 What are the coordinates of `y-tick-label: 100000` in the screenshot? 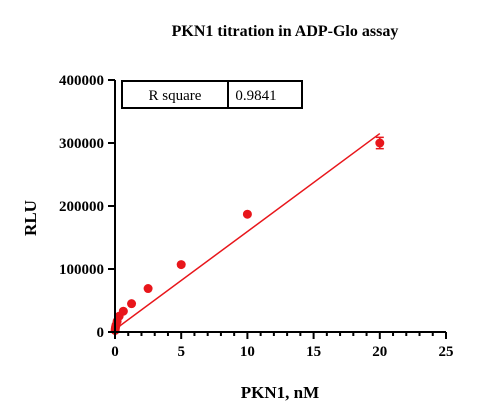 It's located at (81, 270).